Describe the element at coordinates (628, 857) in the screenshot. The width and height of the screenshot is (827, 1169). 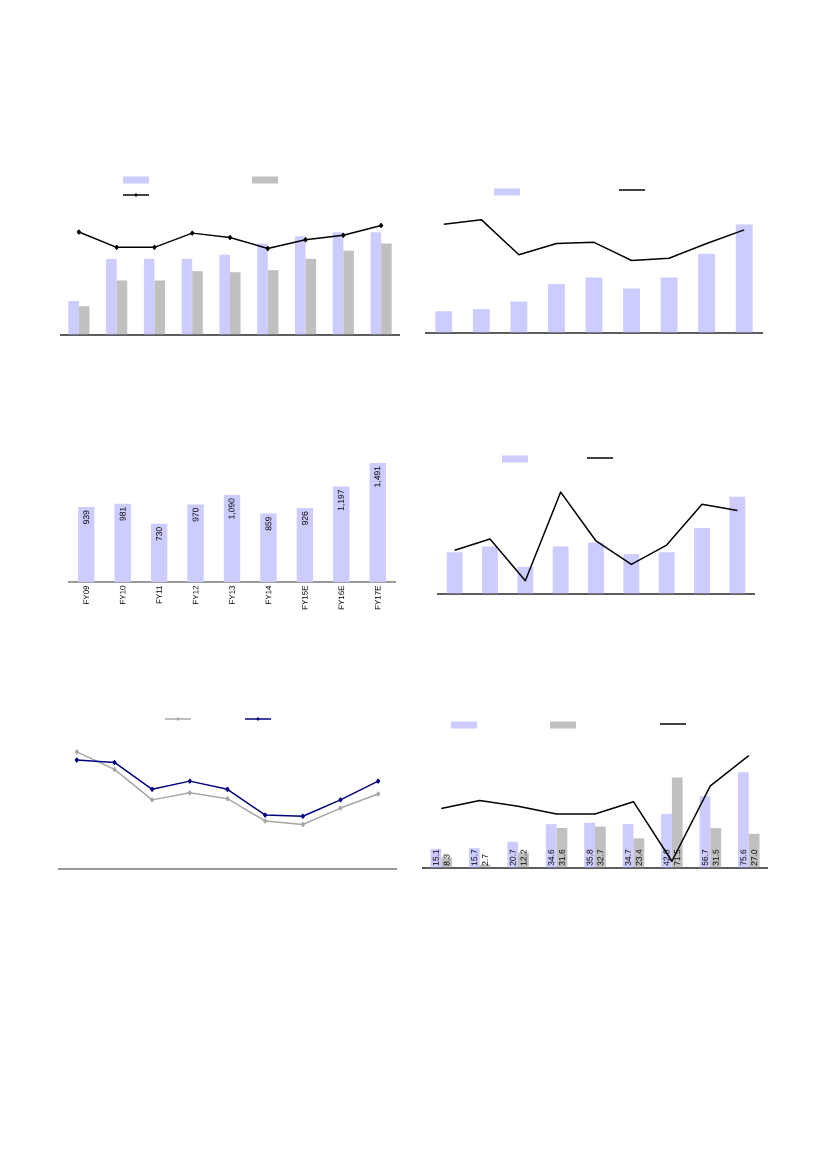
I see `data-label: 34.7` at that location.